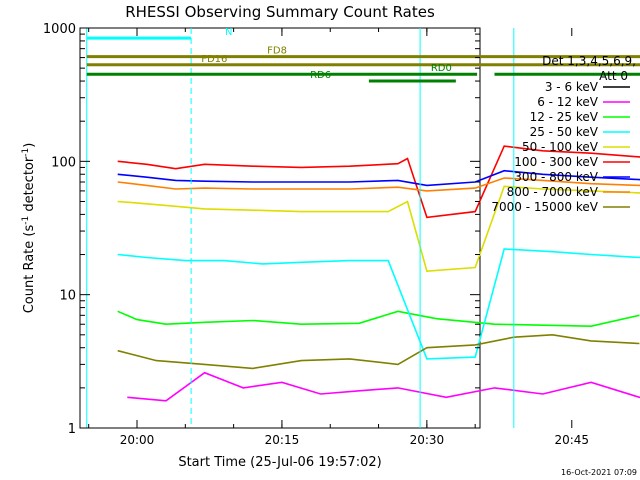 The width and height of the screenshot is (640, 480). I want to click on x-tick-label-3: 20:45, so click(571, 440).